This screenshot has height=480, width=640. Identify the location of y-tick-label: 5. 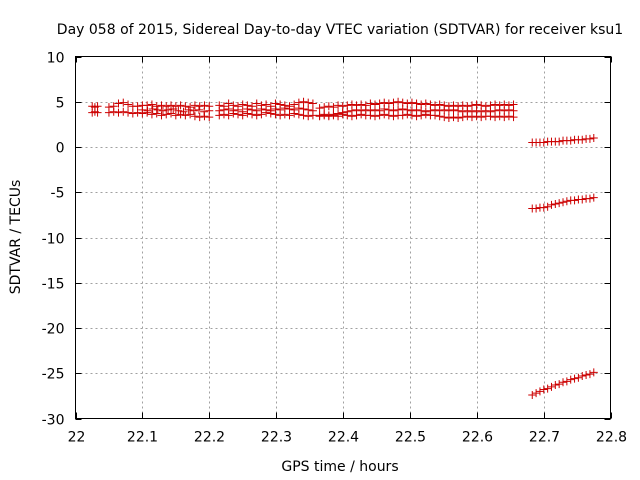
(60, 104).